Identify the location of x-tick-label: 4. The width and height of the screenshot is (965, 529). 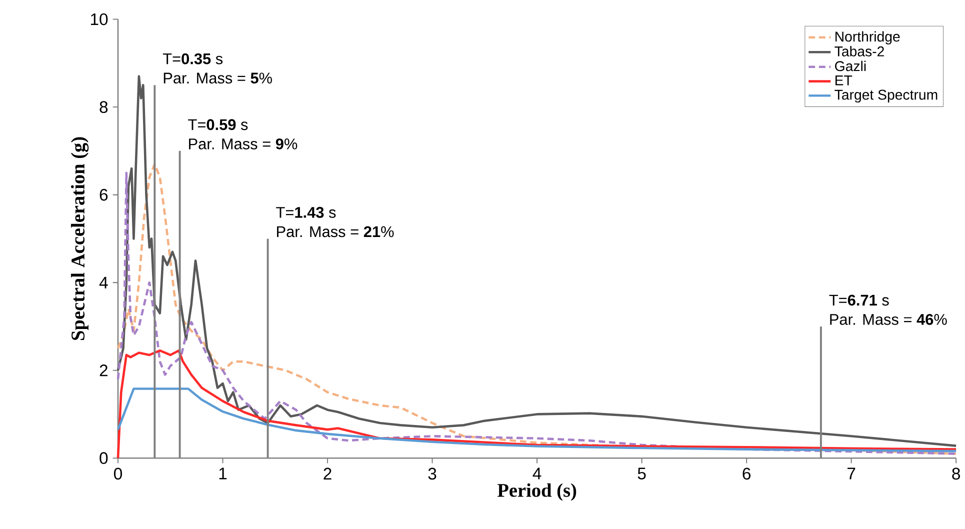
(537, 474).